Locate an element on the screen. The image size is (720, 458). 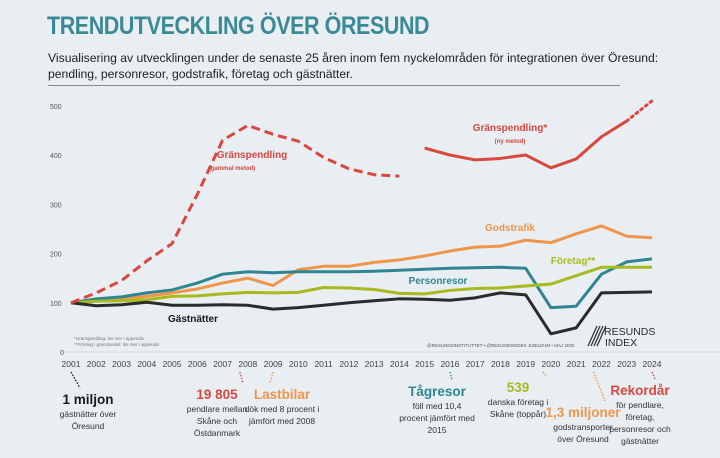
x-tick-label: 2004 is located at coordinates (146, 364).